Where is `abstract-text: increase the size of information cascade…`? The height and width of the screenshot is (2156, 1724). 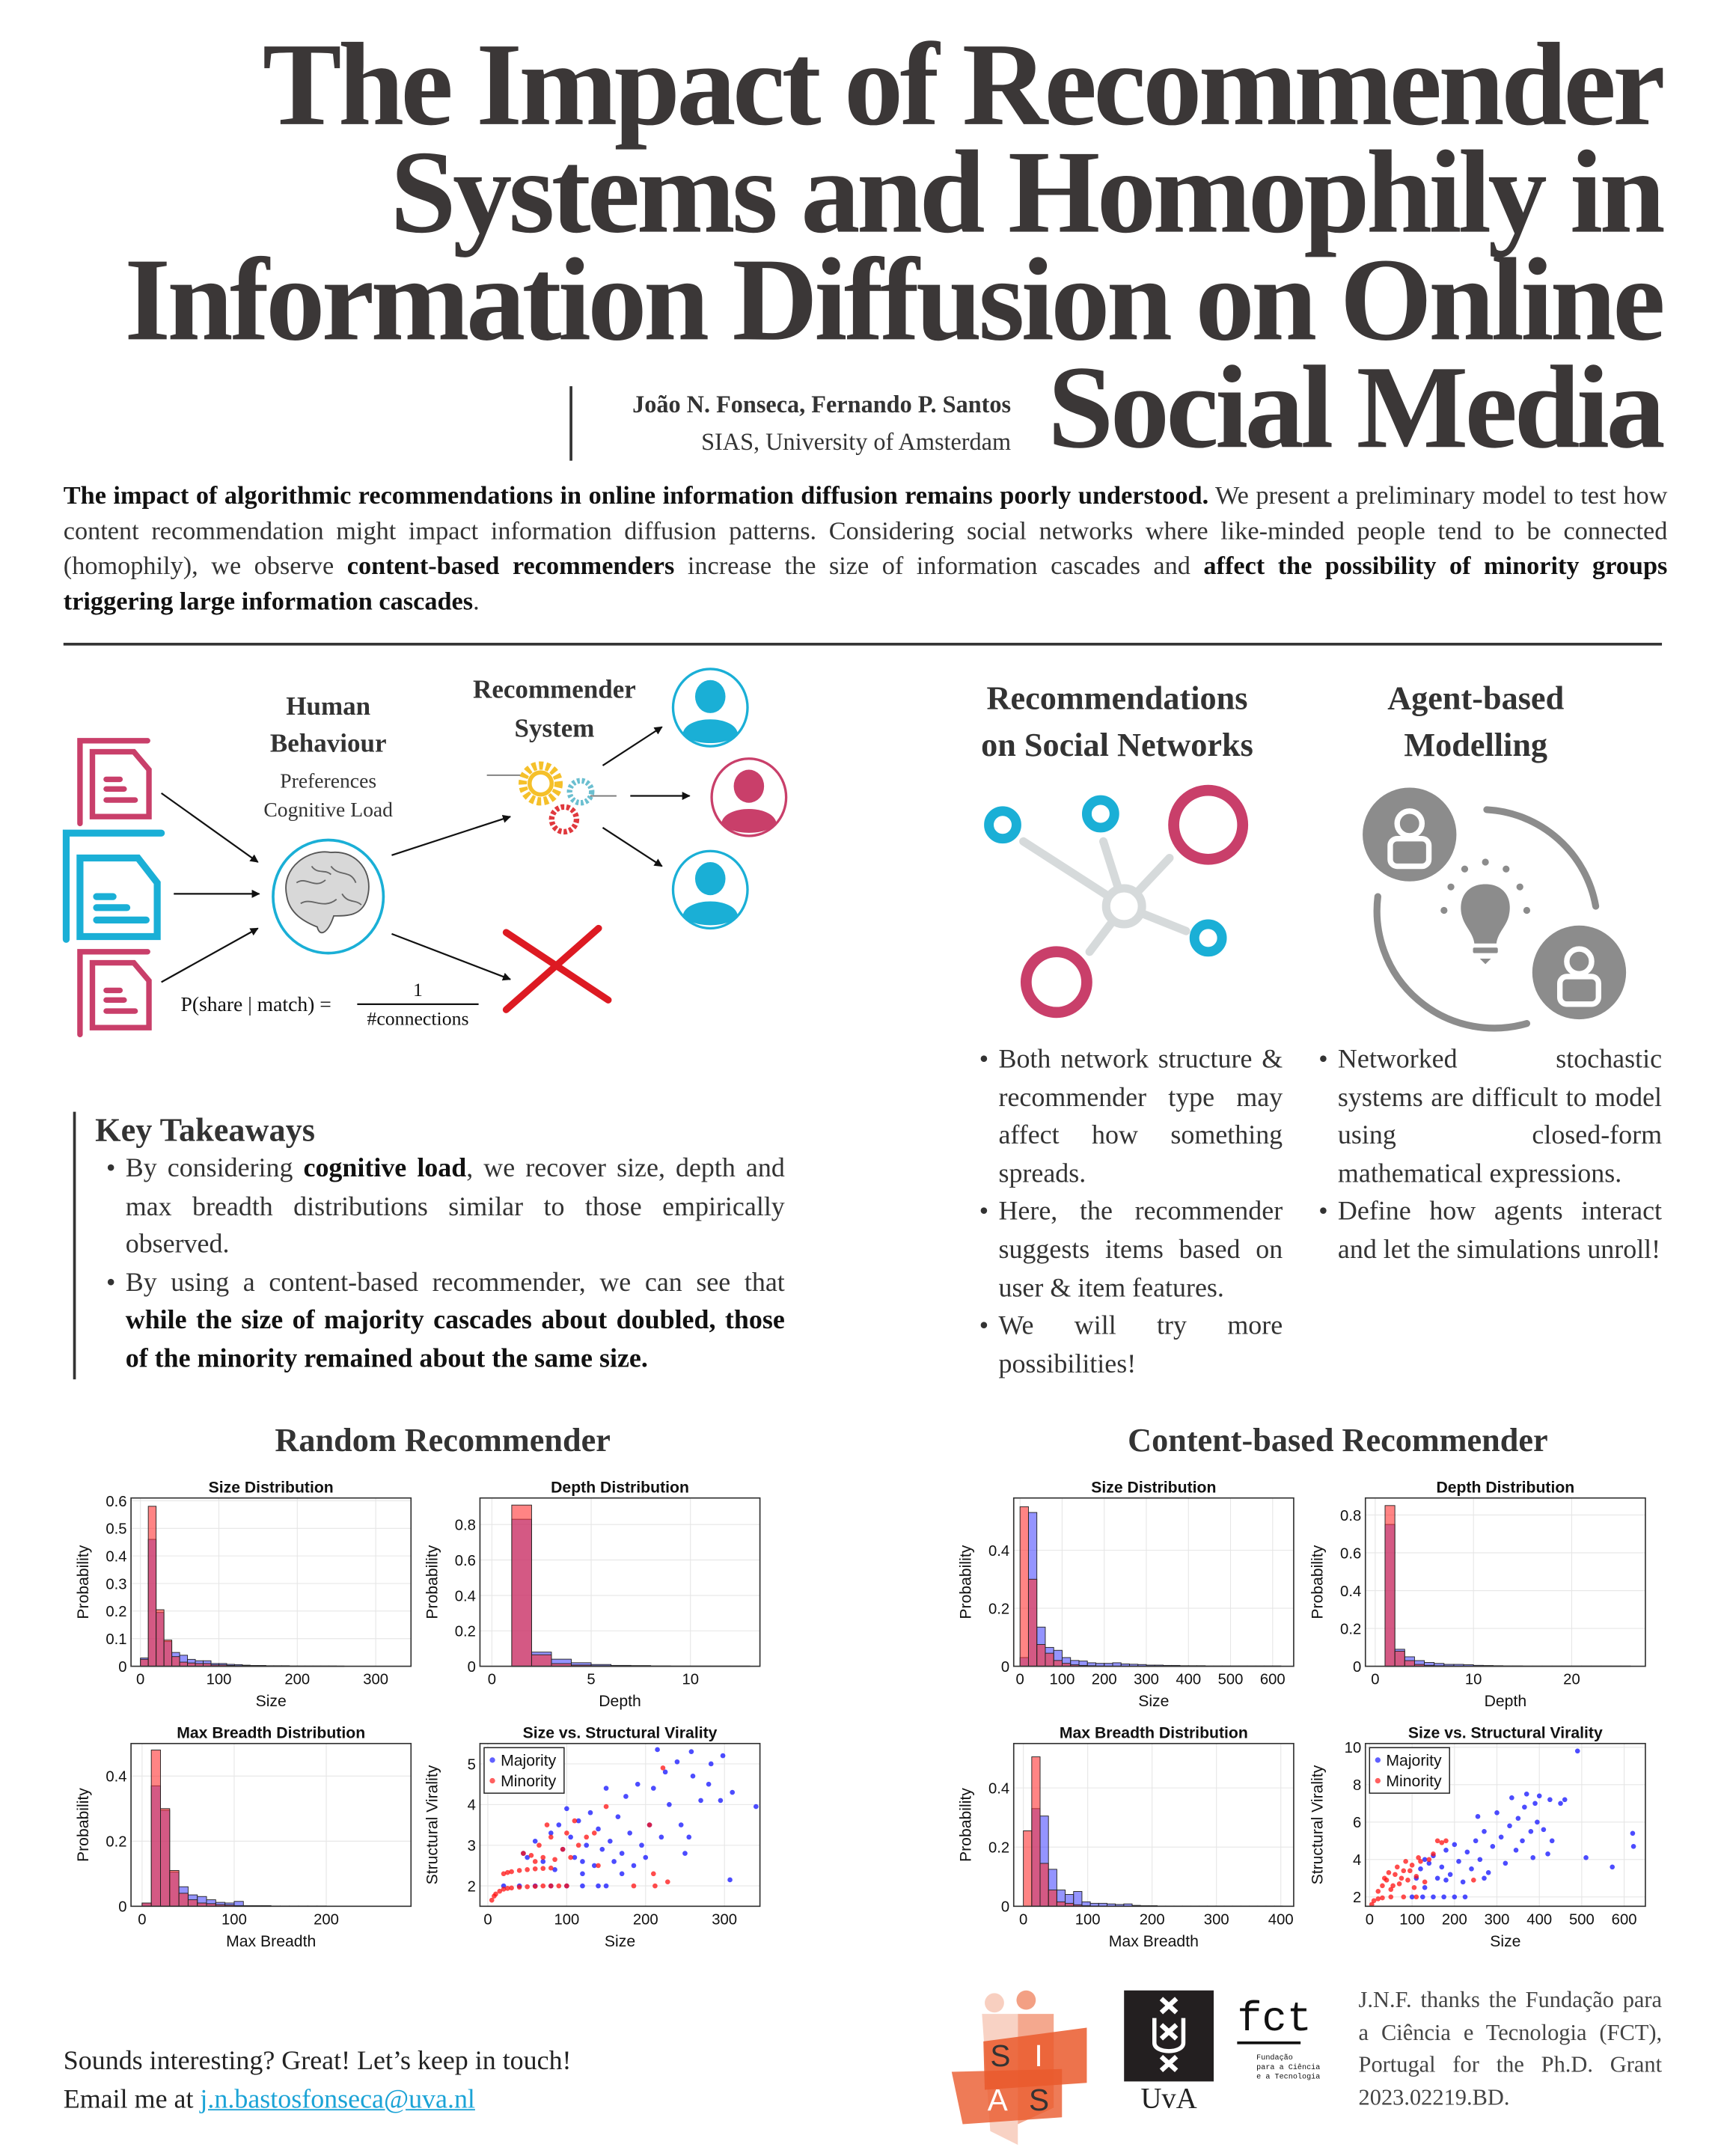 abstract-text: increase the size of information cascade… is located at coordinates (938, 566).